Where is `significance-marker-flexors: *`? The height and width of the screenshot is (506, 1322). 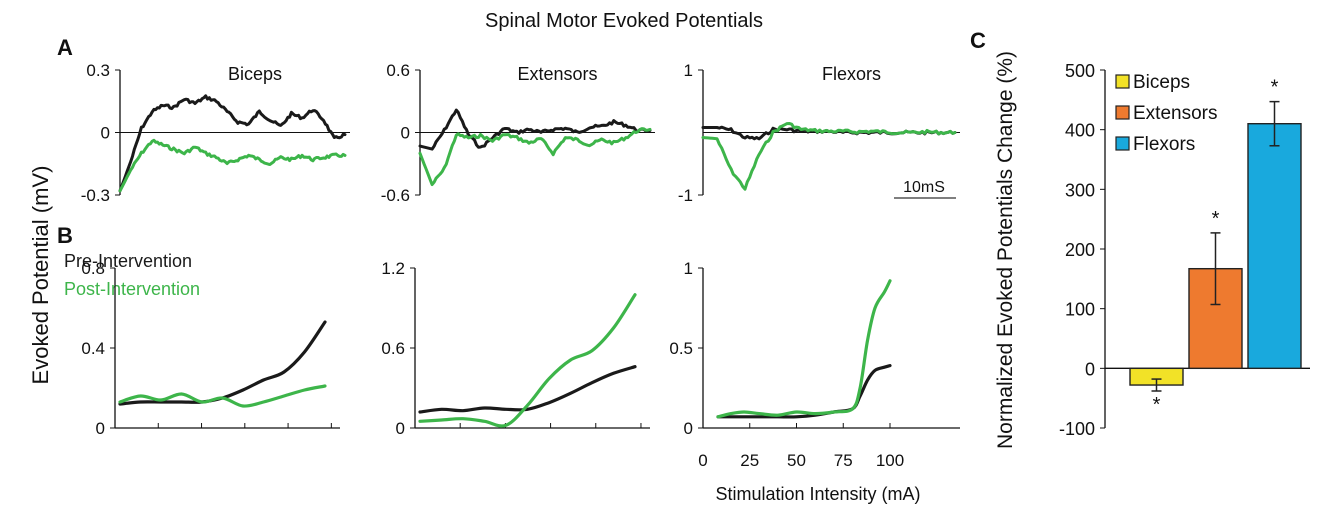 significance-marker-flexors: * is located at coordinates (1275, 88).